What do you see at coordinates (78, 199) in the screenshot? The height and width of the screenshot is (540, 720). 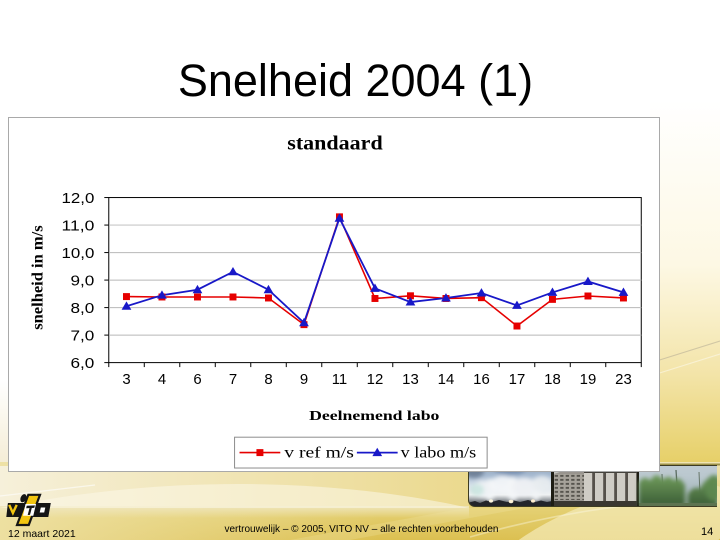 I see `svg-text: 12,0` at bounding box center [78, 199].